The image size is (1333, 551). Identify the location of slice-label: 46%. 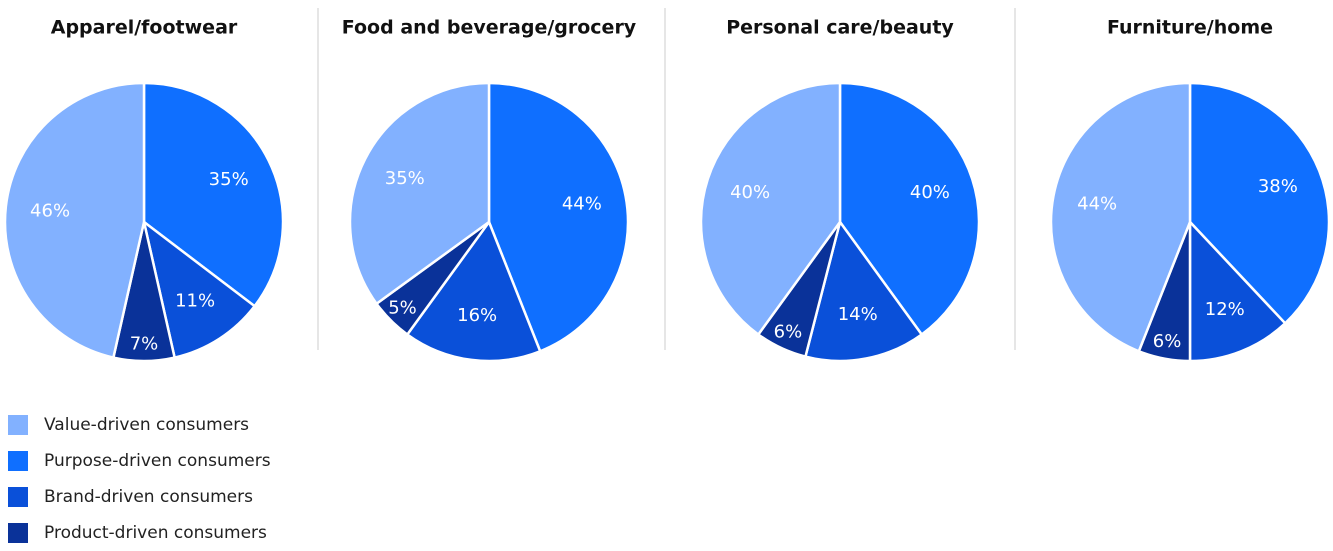
(50, 211).